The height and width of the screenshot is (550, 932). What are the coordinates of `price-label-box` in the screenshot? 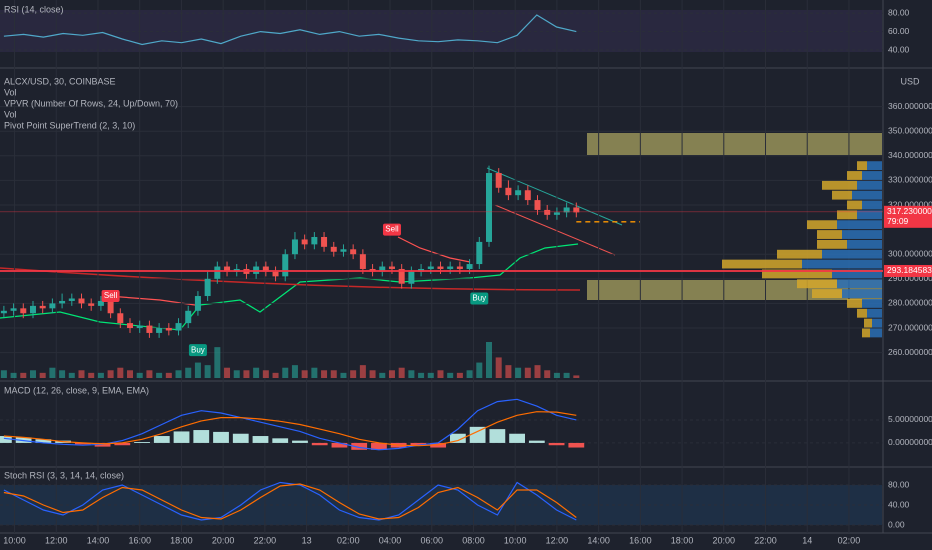 It's located at (908, 270).